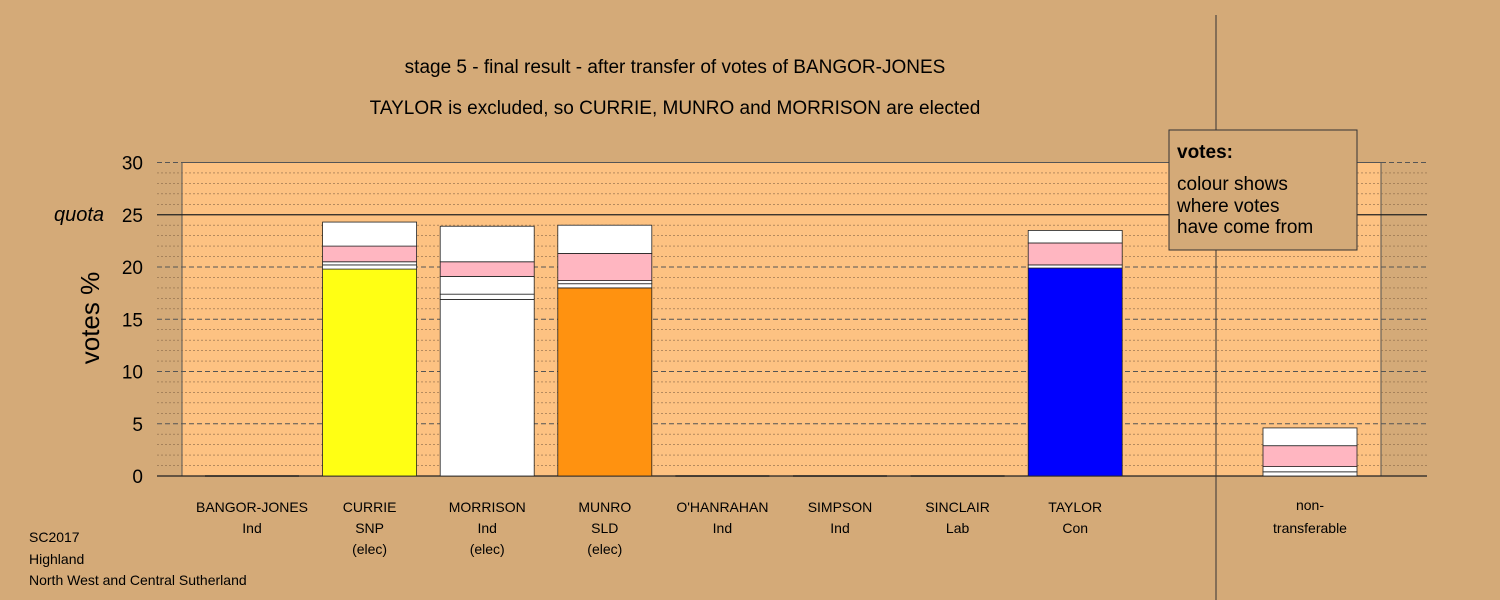  I want to click on candidate-name: TAYLOR, so click(1075, 507).